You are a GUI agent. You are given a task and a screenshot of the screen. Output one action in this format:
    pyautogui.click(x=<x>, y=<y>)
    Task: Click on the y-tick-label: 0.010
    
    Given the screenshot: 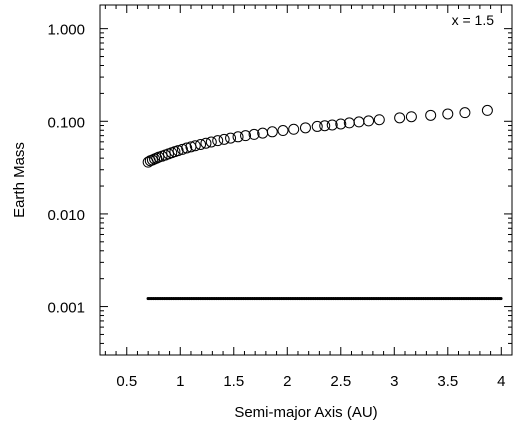 What is the action you would take?
    pyautogui.click(x=66, y=215)
    